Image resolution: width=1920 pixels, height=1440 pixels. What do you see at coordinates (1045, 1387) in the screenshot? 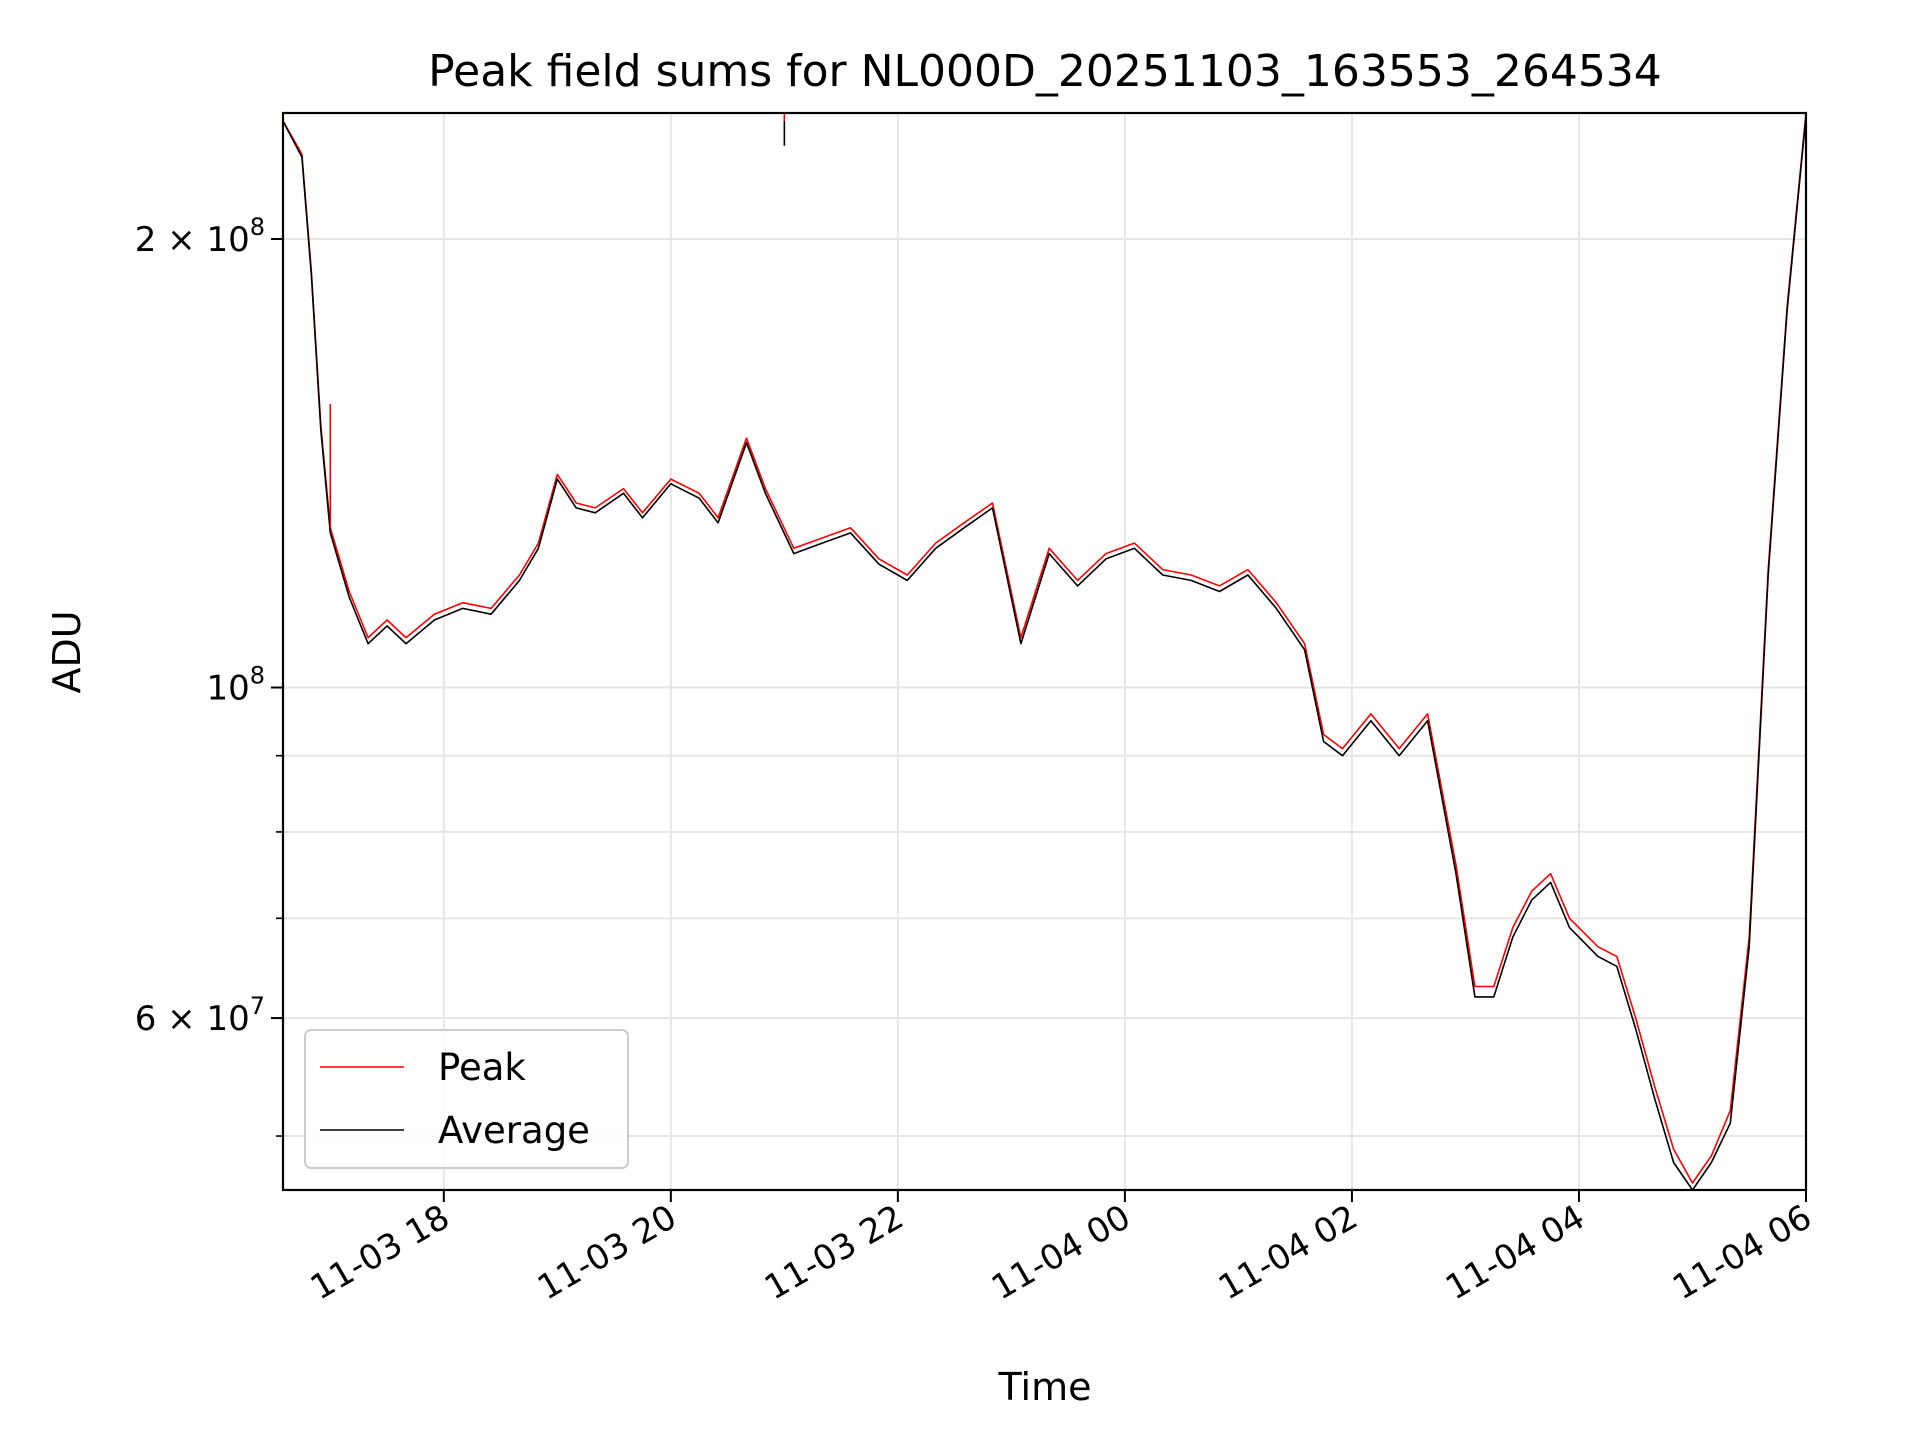
I see `x-axis-label: Time` at bounding box center [1045, 1387].